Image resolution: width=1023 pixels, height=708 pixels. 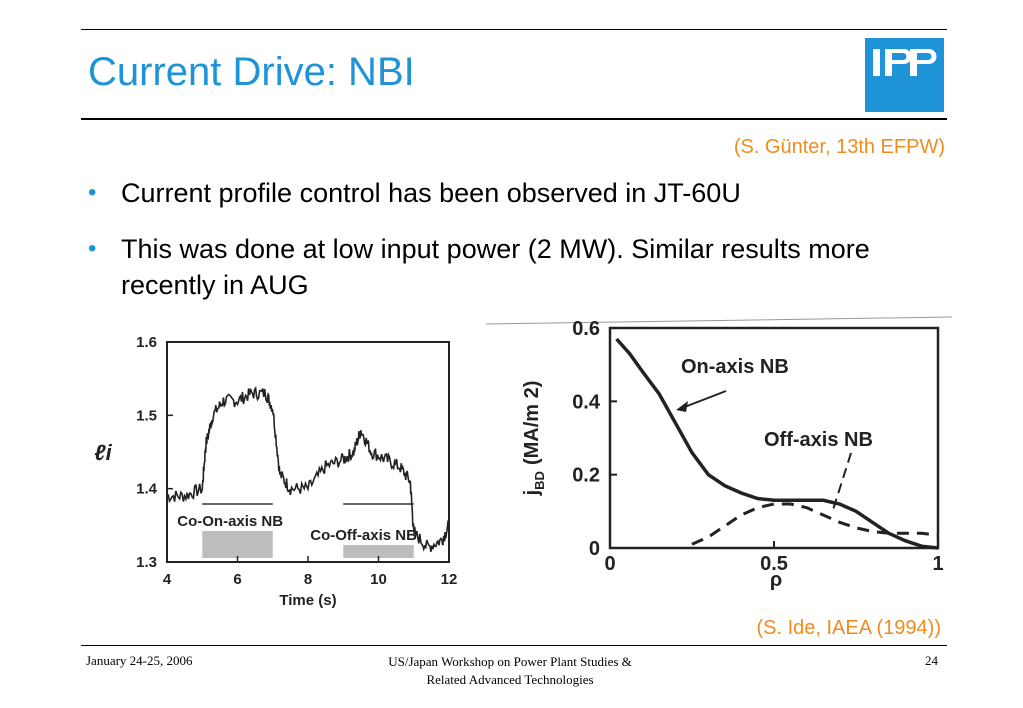 What do you see at coordinates (147, 489) in the screenshot?
I see `y-tick-label: 1.4` at bounding box center [147, 489].